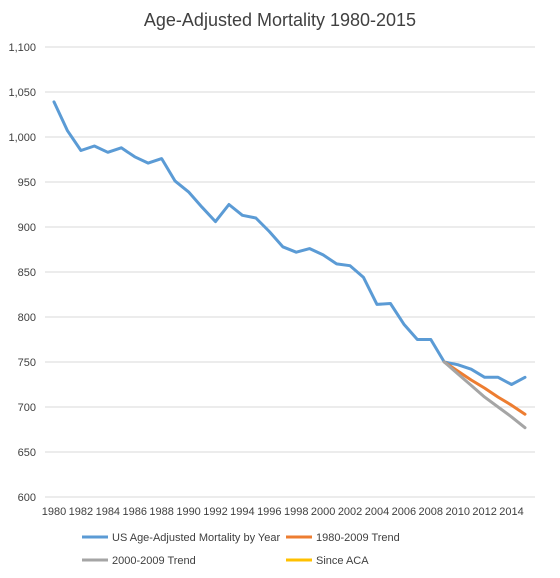 This screenshot has width=560, height=578. Describe the element at coordinates (377, 512) in the screenshot. I see `x-tick-label: 2004` at that location.